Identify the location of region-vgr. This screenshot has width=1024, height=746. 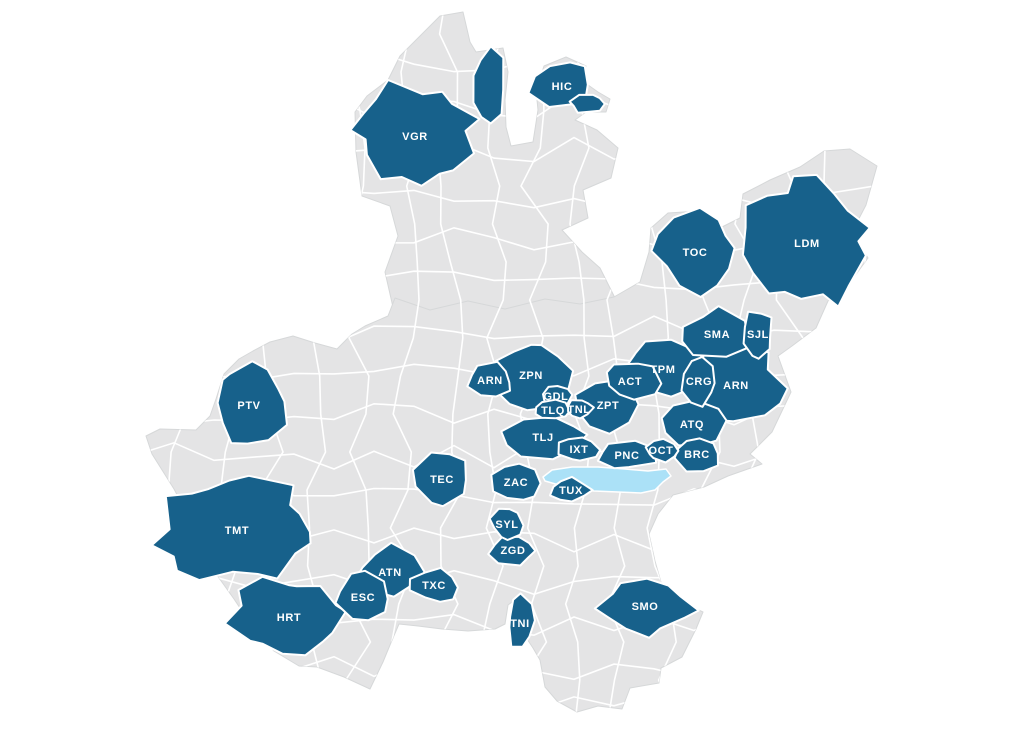
(415, 133).